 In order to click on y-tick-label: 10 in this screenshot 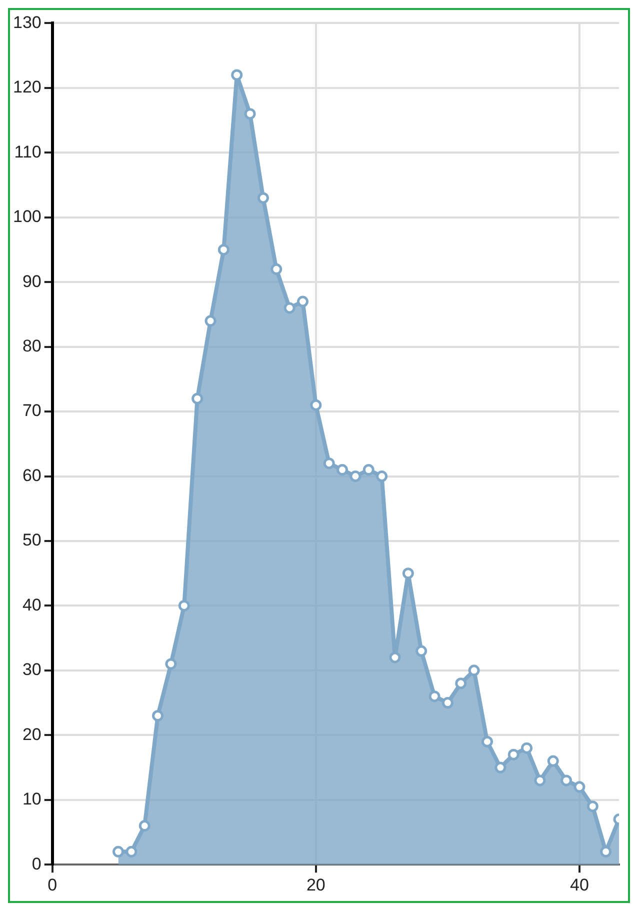, I will do `click(32, 799)`.